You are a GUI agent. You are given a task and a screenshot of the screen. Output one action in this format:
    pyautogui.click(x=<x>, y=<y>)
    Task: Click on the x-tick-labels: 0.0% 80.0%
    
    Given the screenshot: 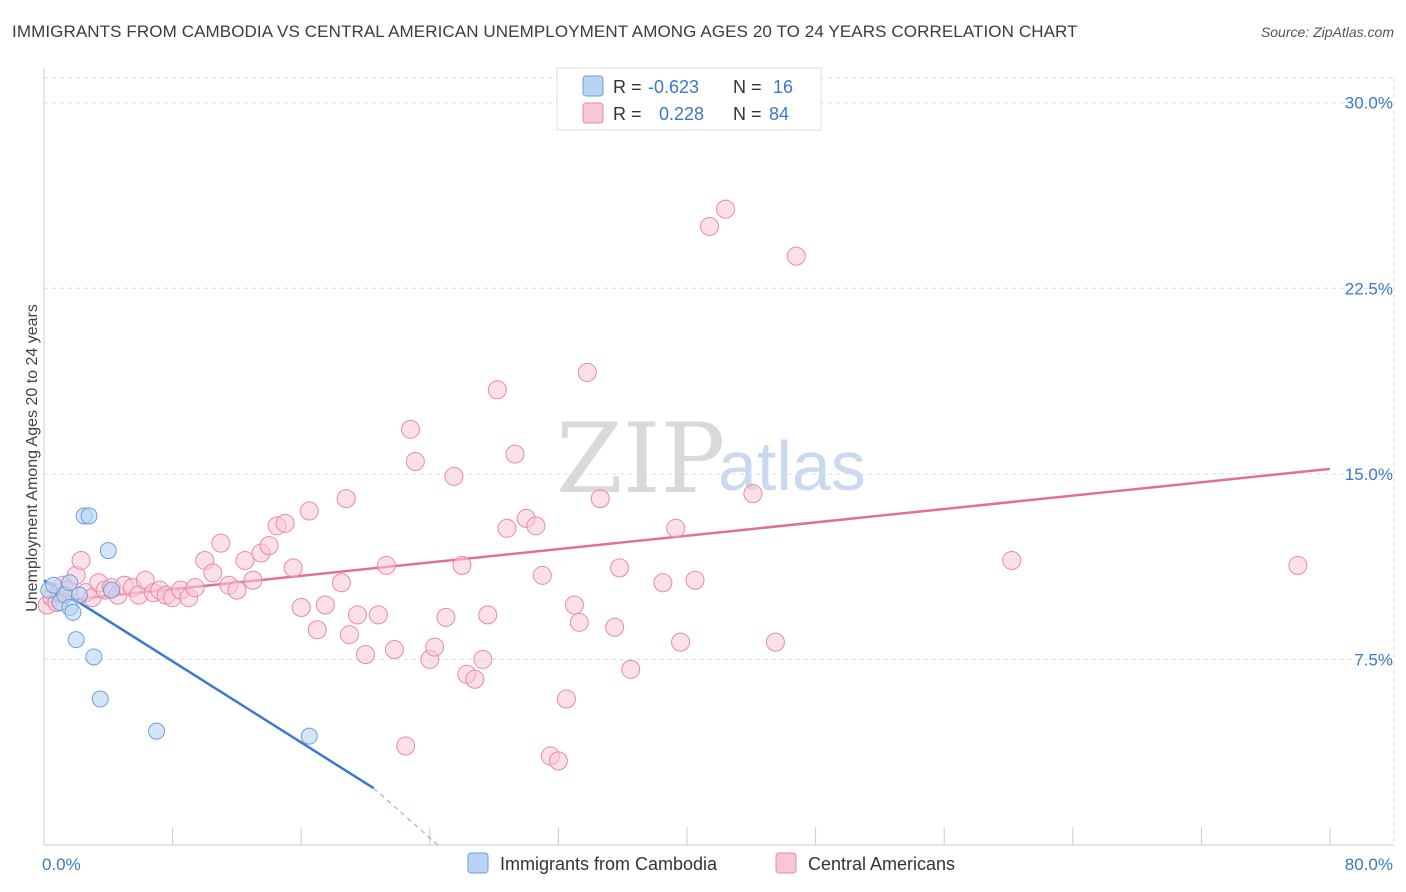 What is the action you would take?
    pyautogui.click(x=717, y=864)
    